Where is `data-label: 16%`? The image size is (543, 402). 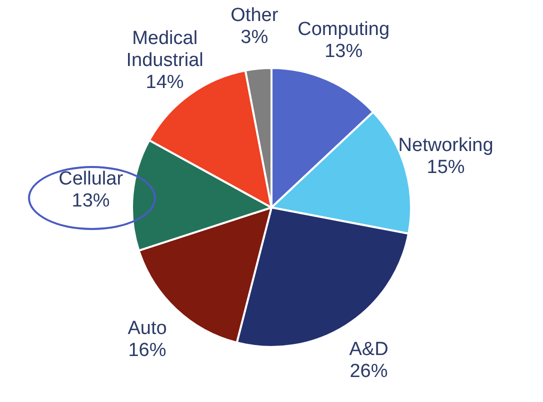 data-label: 16% is located at coordinates (147, 351).